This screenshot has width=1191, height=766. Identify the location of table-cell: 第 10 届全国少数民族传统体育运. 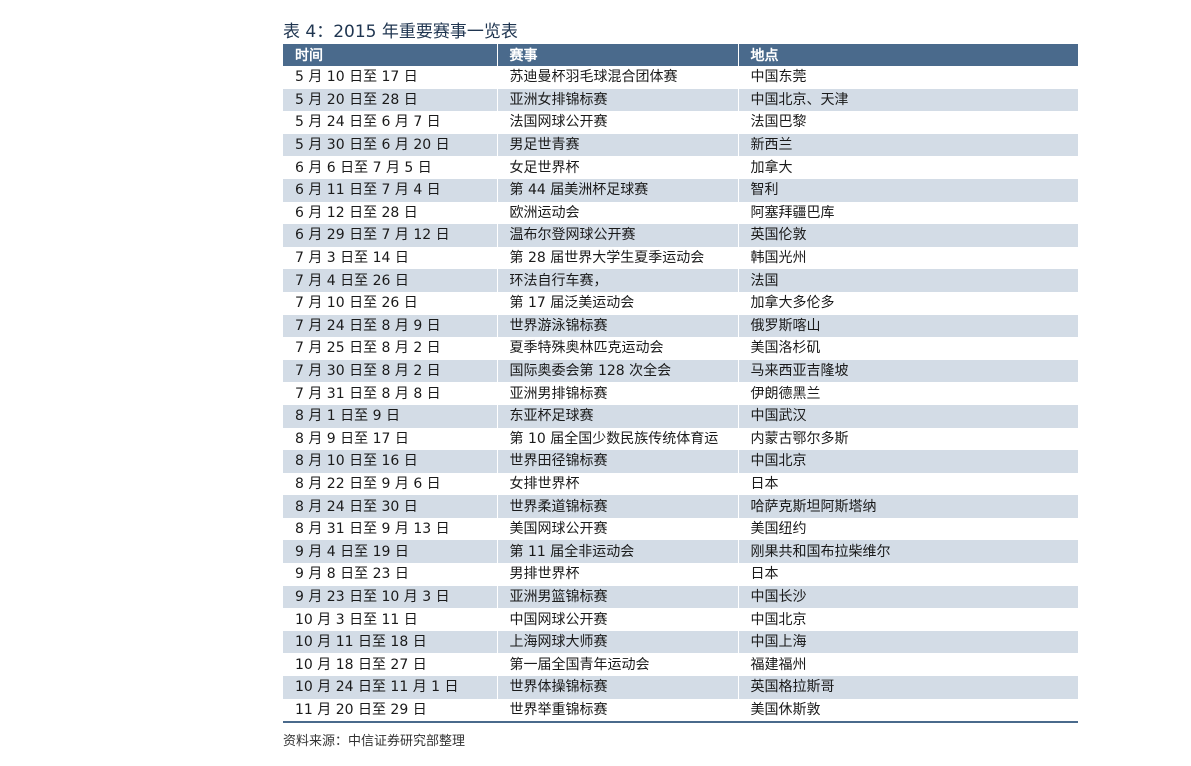
(617, 439).